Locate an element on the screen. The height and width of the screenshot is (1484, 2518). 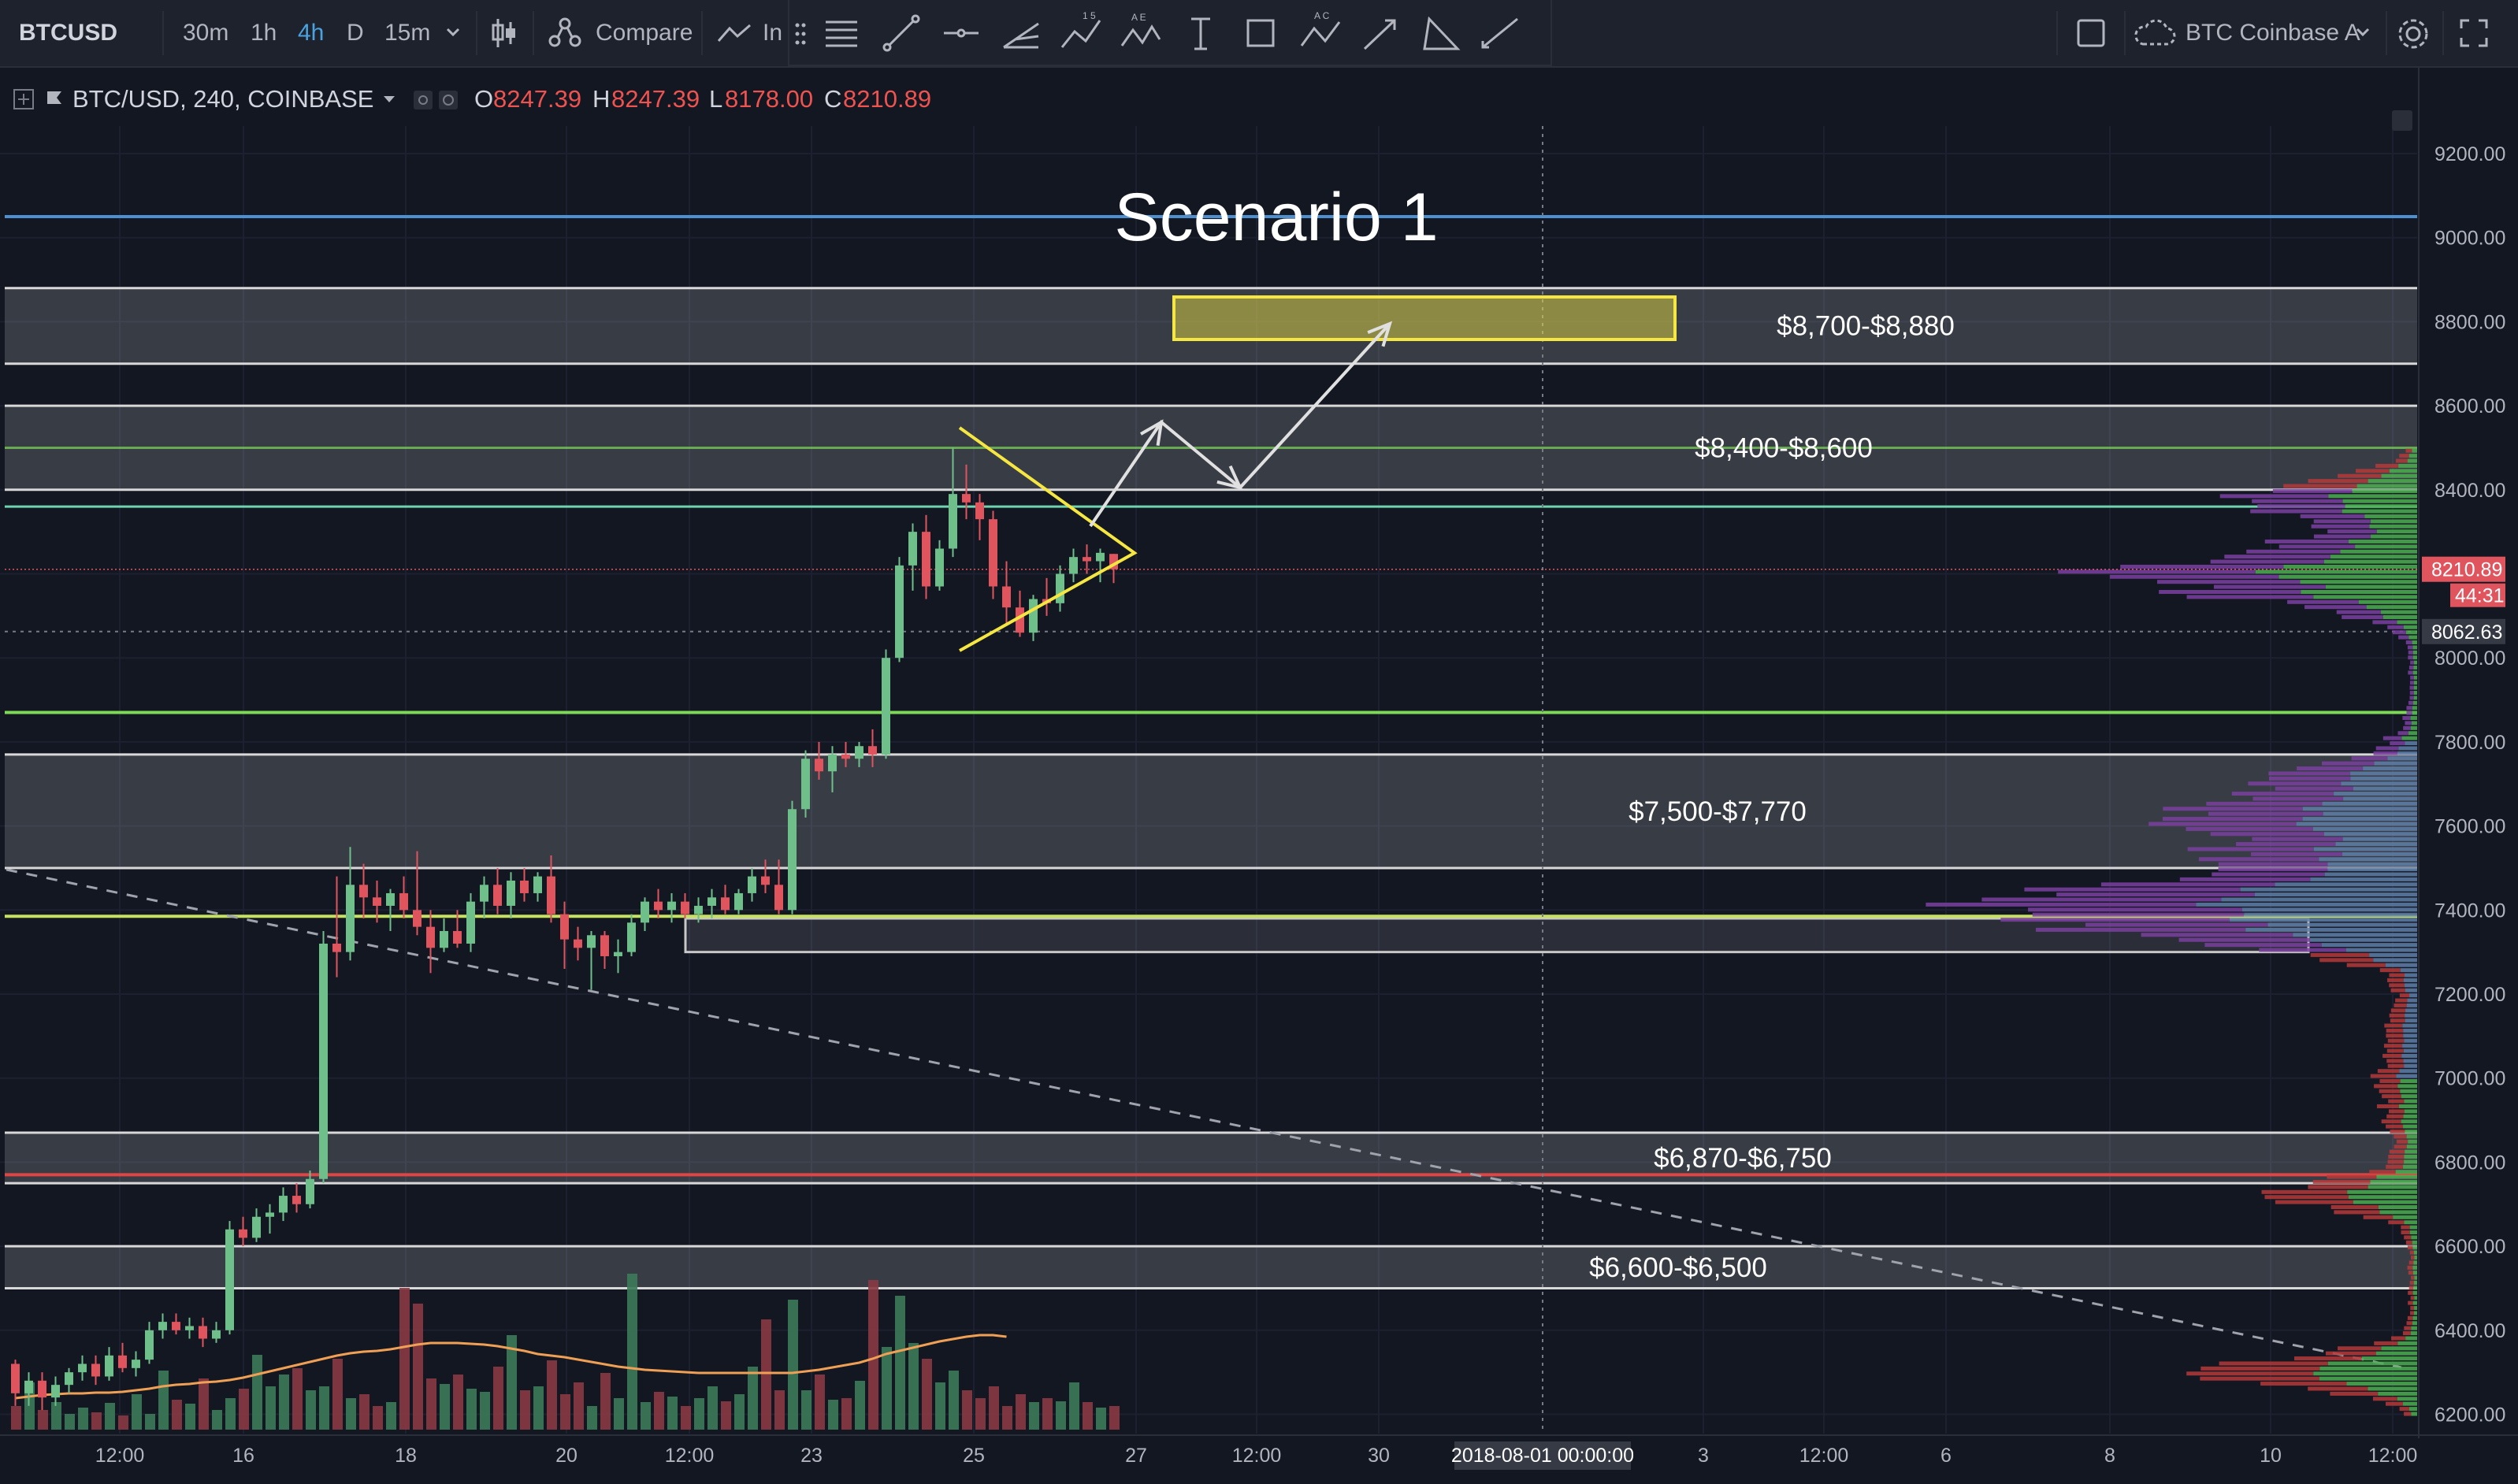
settings-gear-icon is located at coordinates (2413, 34).